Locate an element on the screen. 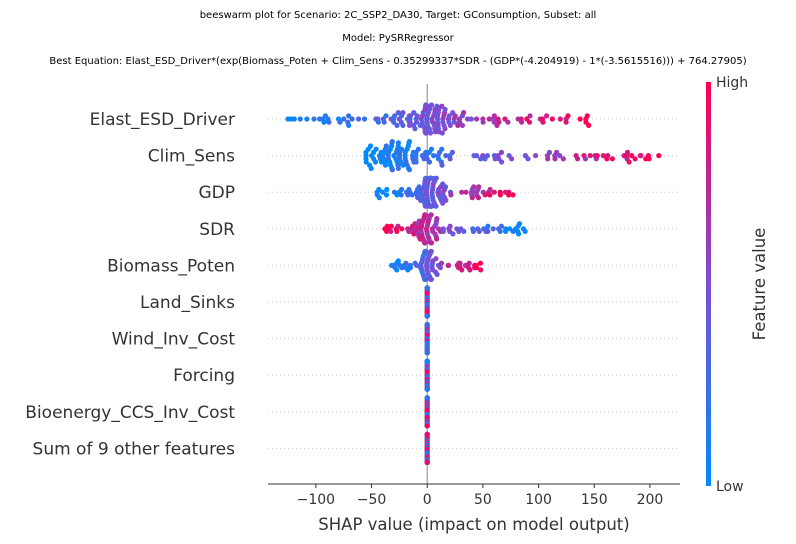 This screenshot has width=796, height=544. feature-label: GDP is located at coordinates (216, 193).